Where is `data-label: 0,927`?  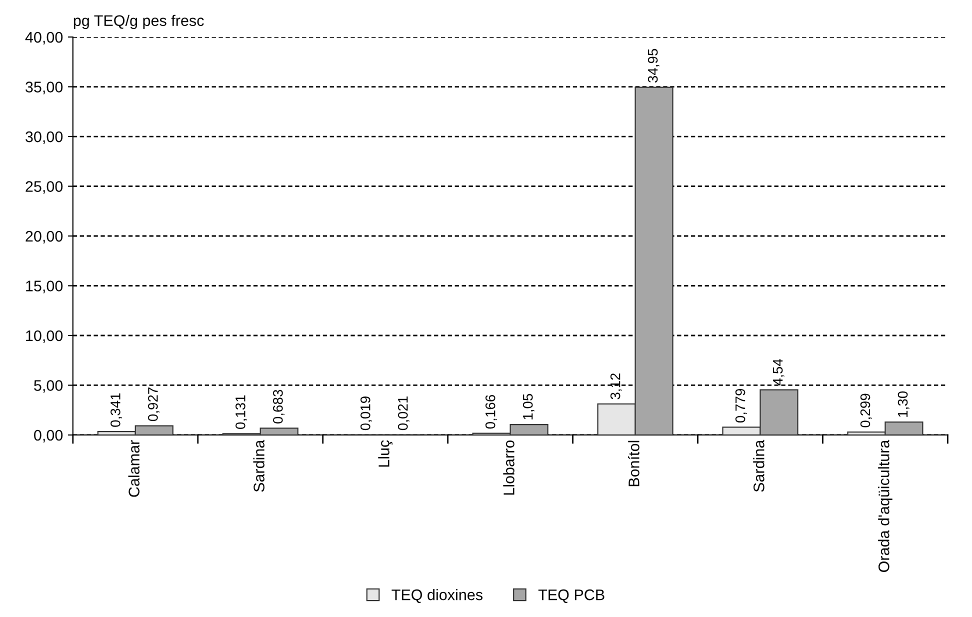
data-label: 0,927 is located at coordinates (154, 405).